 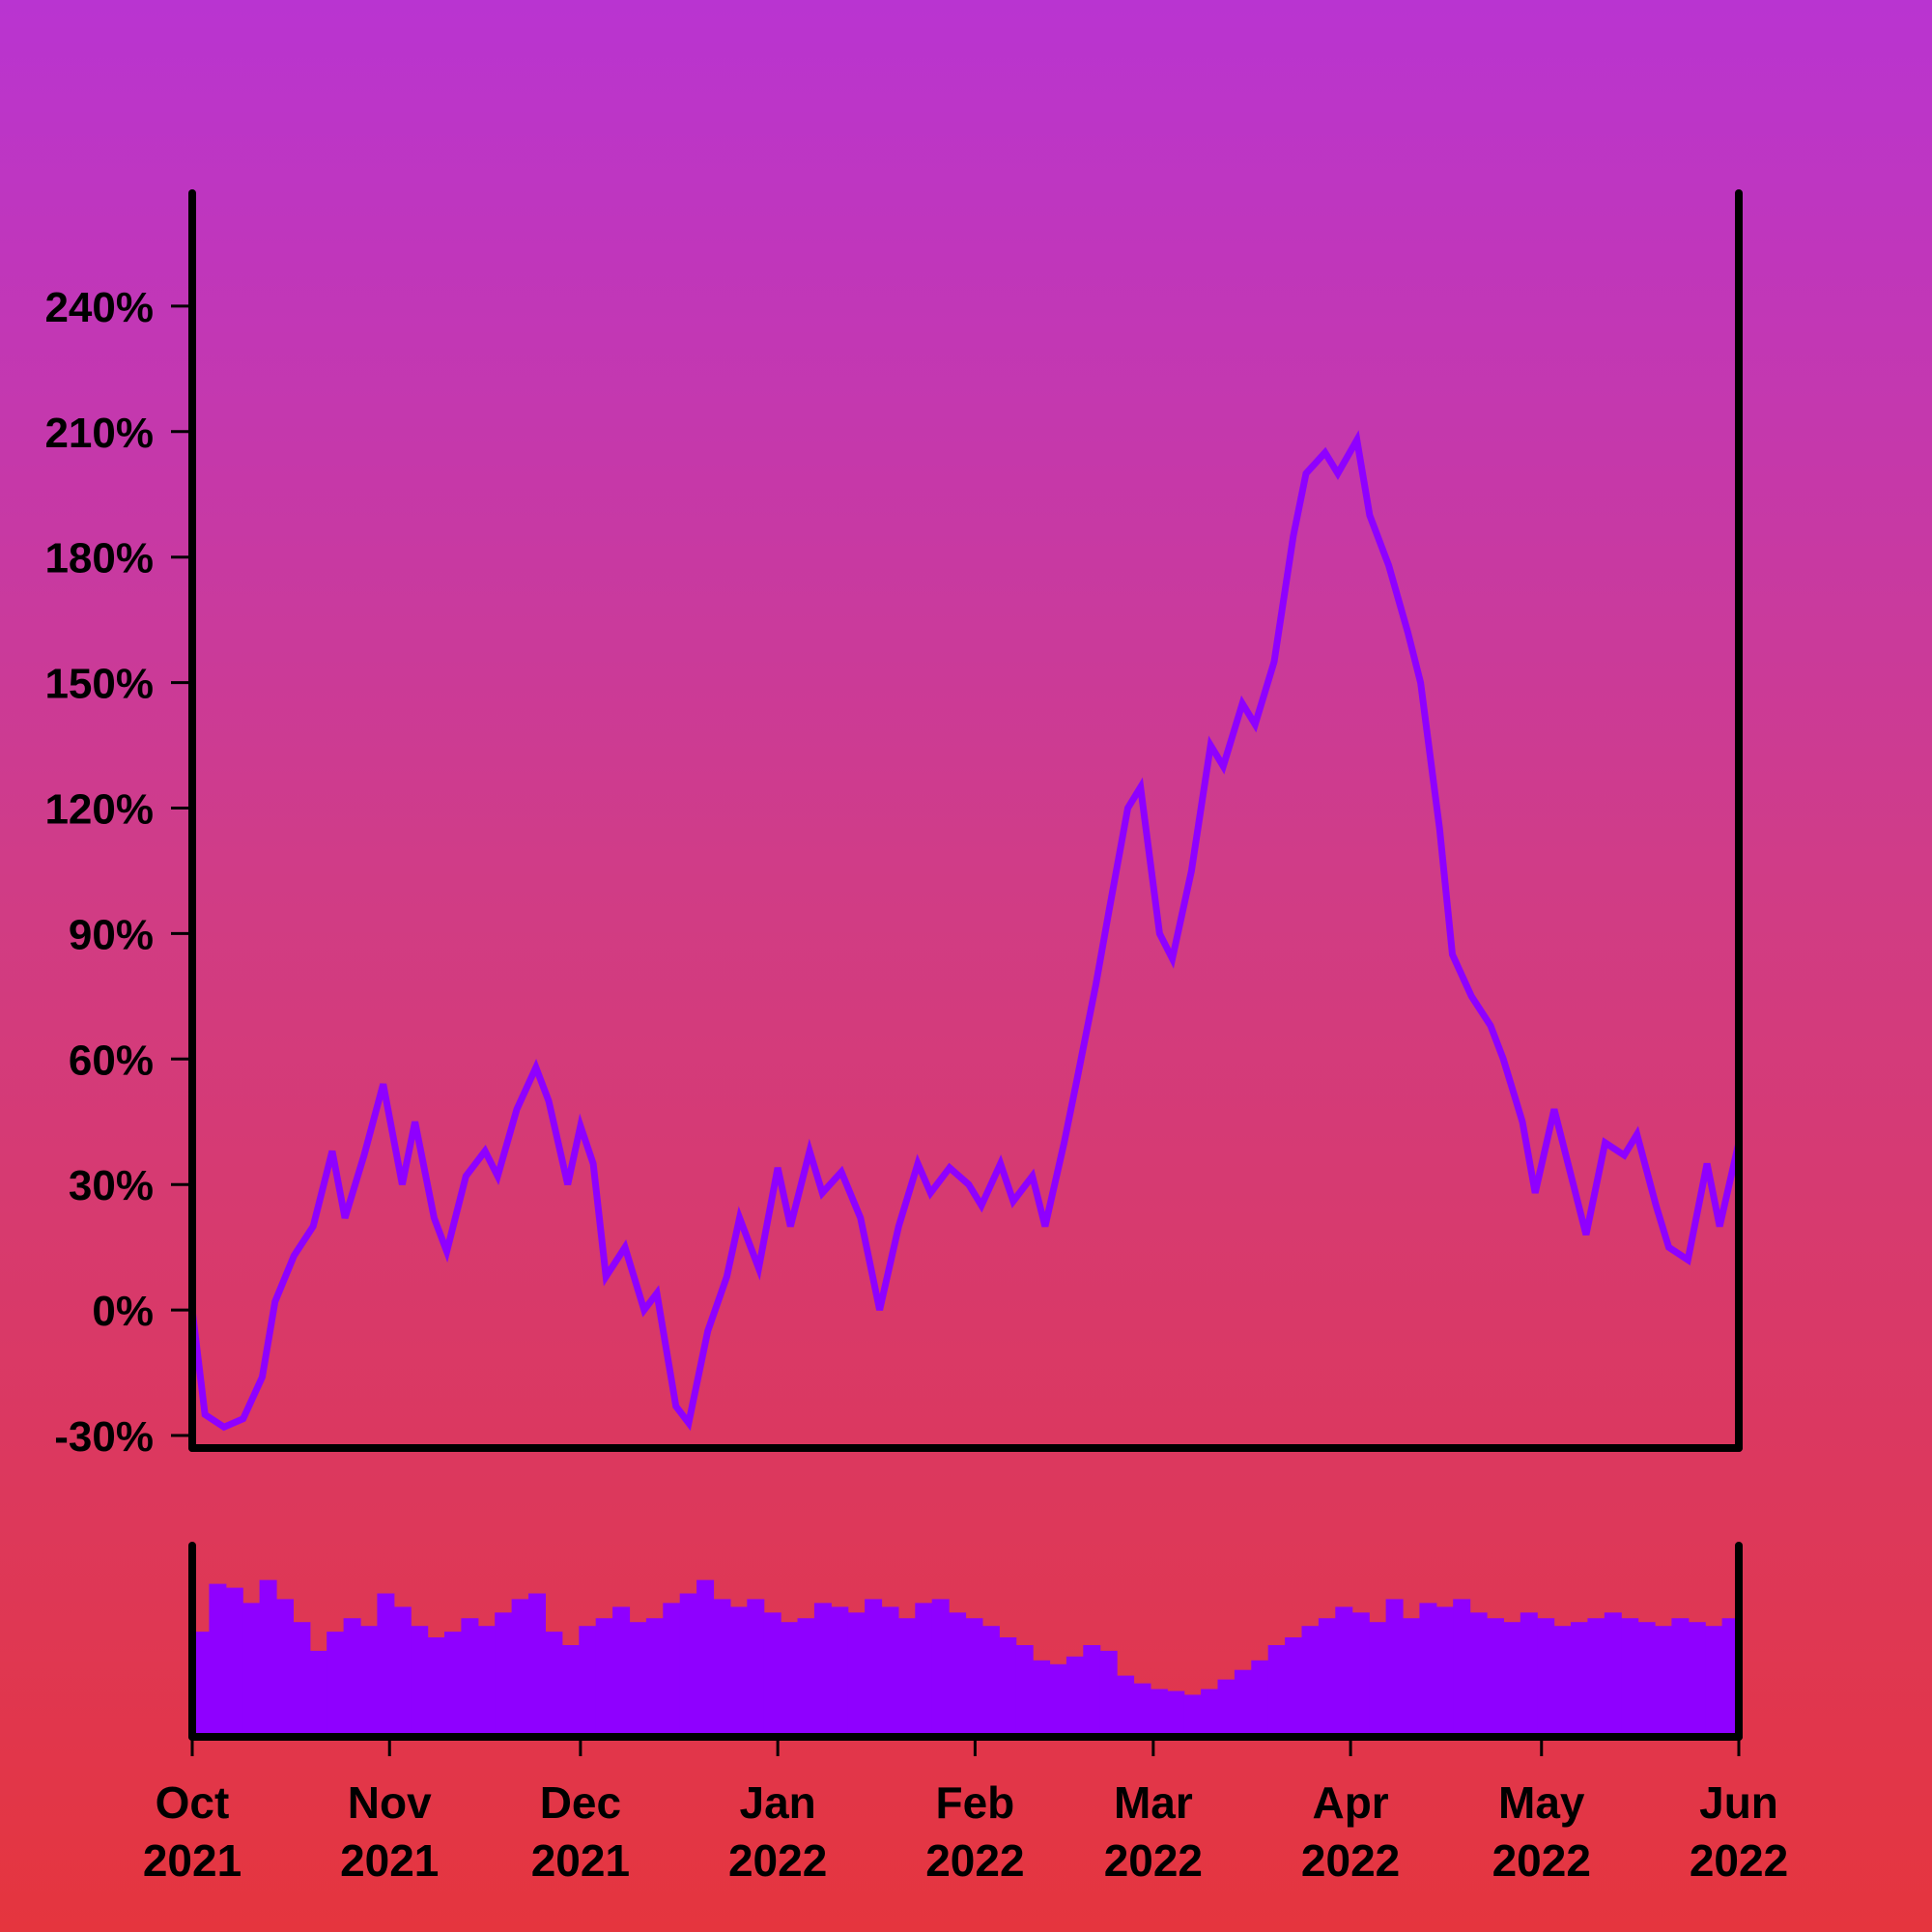 What do you see at coordinates (1153, 1802) in the screenshot?
I see `x-tick-month-label: Mar` at bounding box center [1153, 1802].